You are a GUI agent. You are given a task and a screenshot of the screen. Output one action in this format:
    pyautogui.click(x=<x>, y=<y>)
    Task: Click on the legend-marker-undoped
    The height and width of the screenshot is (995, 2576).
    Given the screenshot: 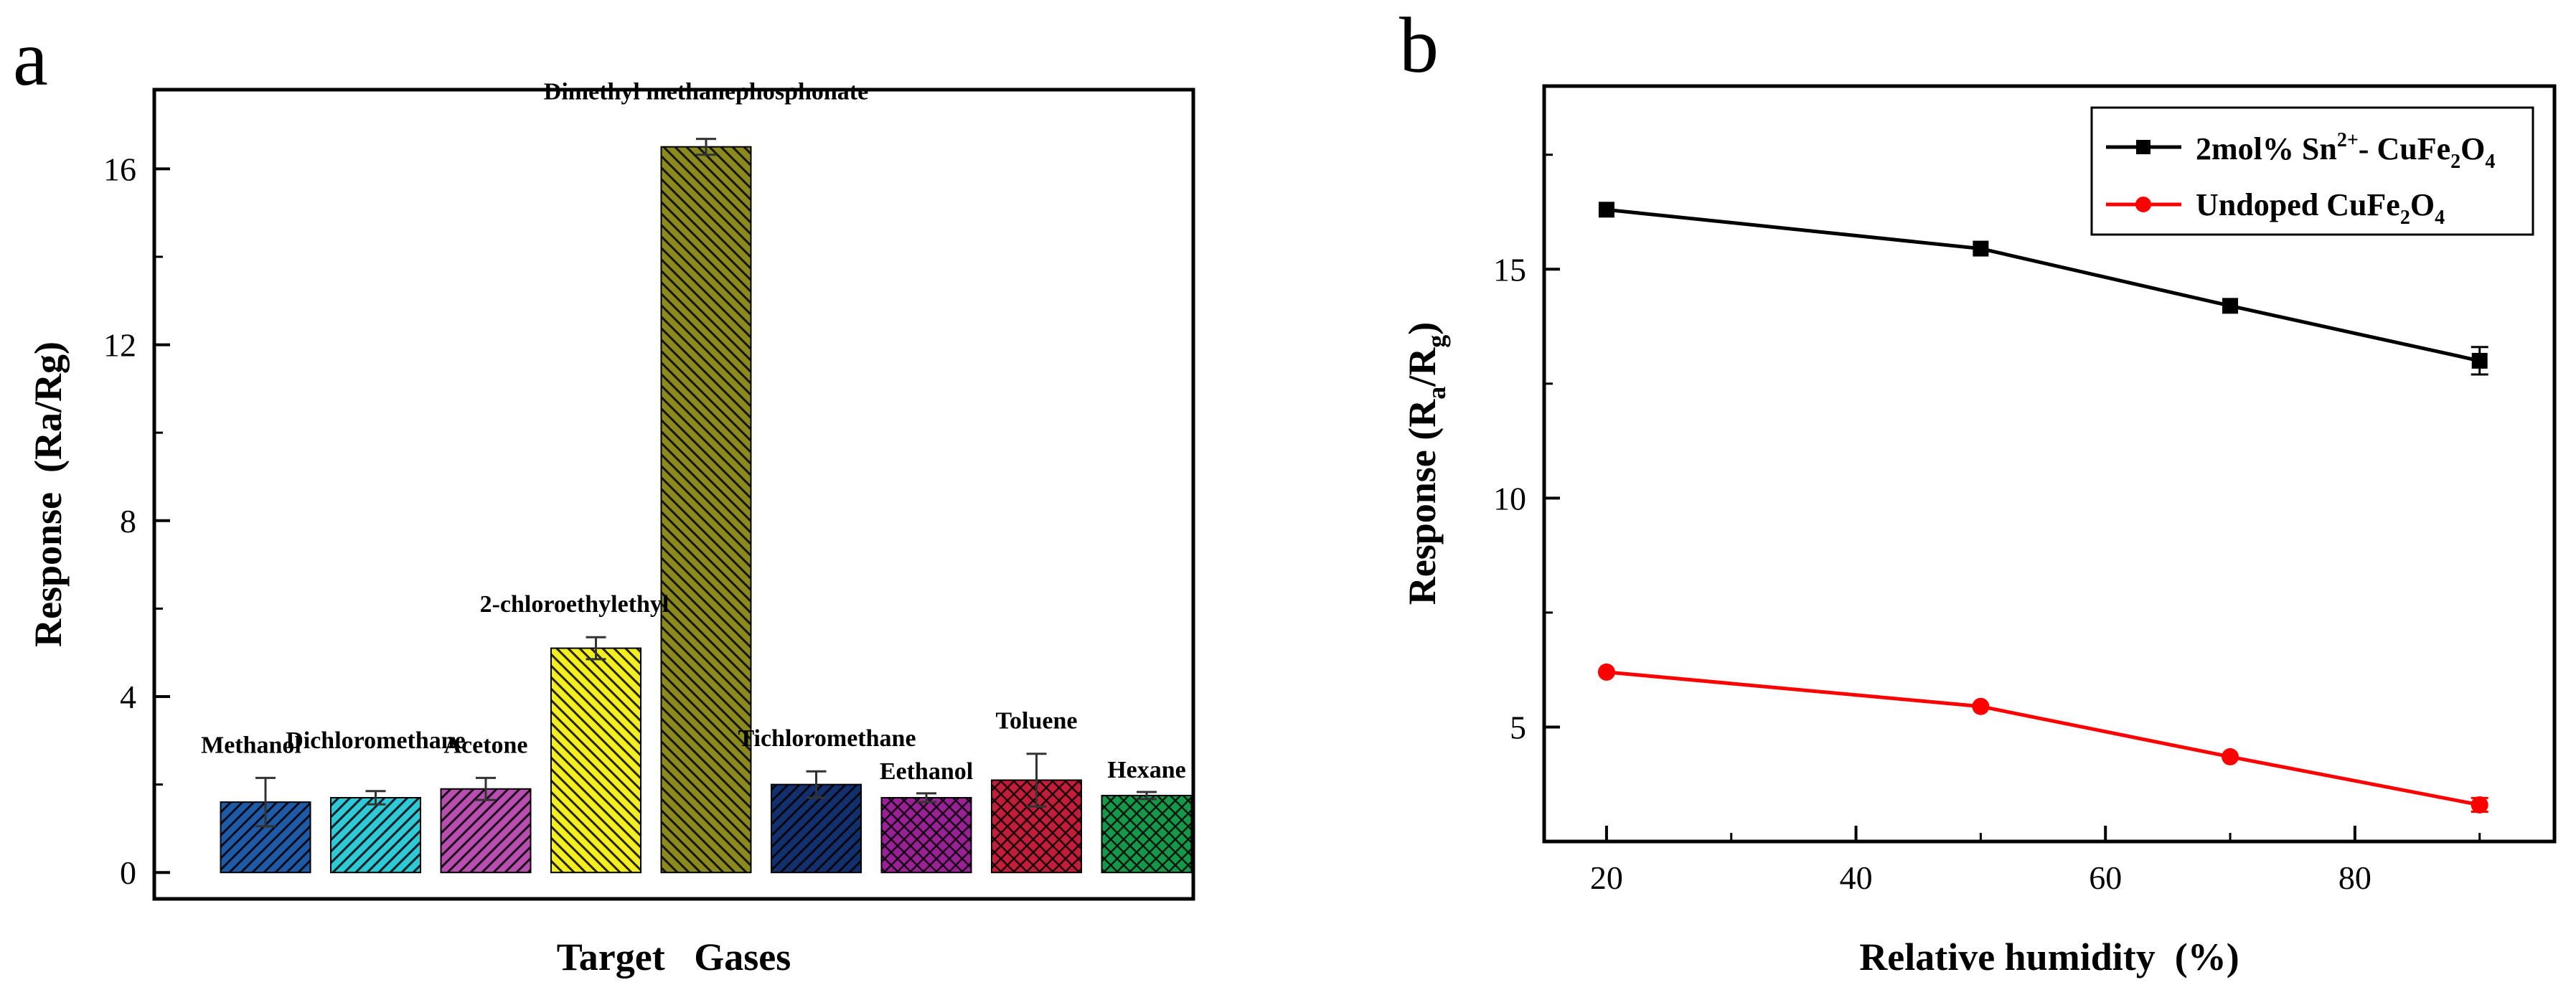 What is the action you would take?
    pyautogui.click(x=2143, y=205)
    